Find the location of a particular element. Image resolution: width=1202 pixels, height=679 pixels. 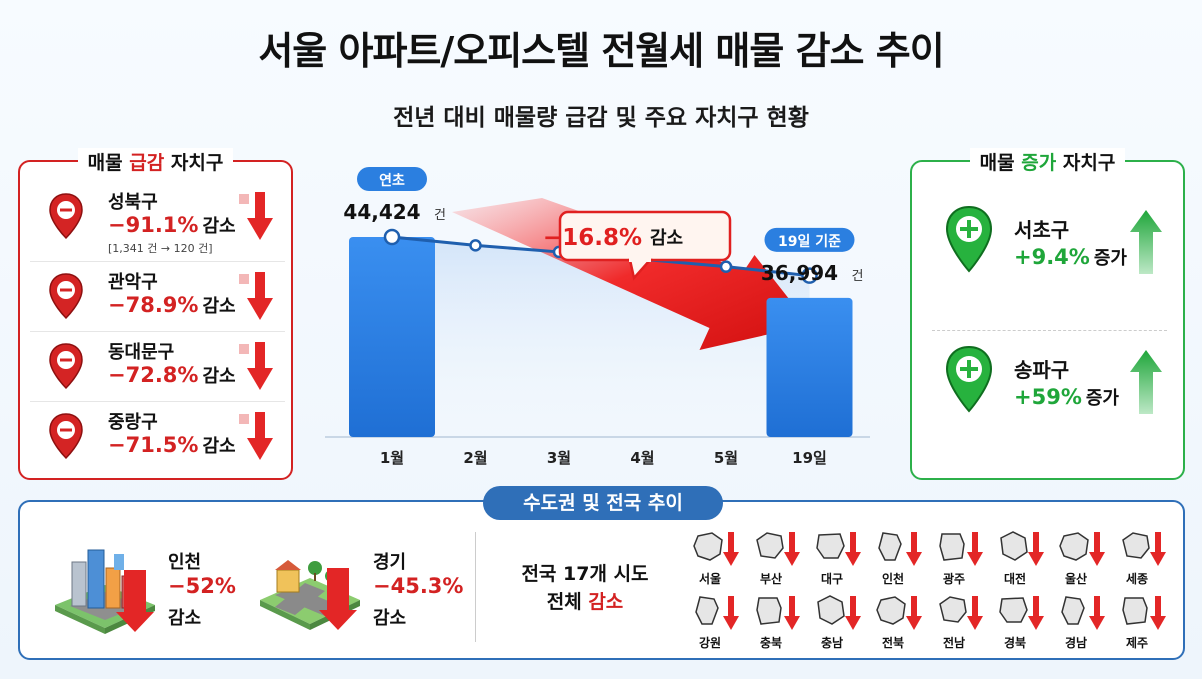

city-incheon: 인천 −52% 감소 is located at coordinates (145, 587).